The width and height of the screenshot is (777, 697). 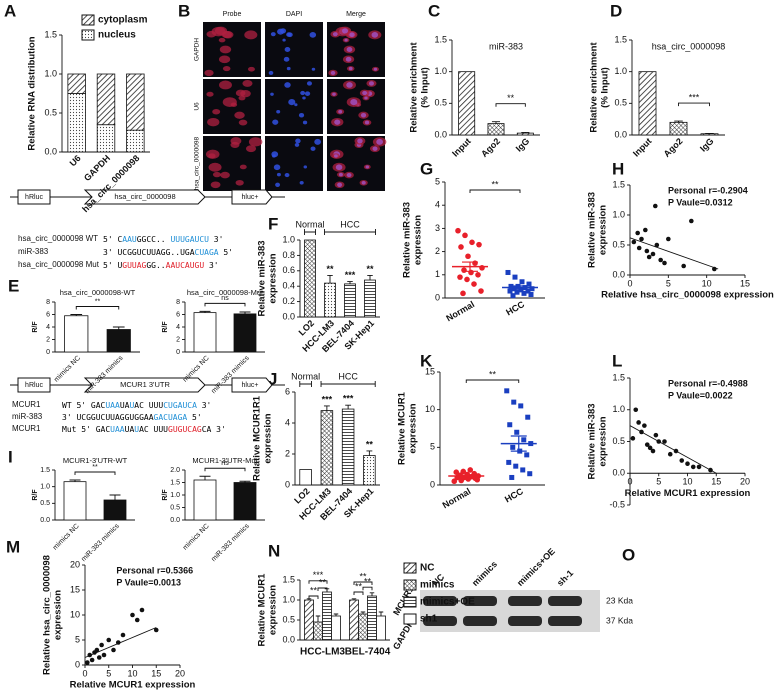 I want to click on x-tick-label: 15, so click(x=716, y=482).